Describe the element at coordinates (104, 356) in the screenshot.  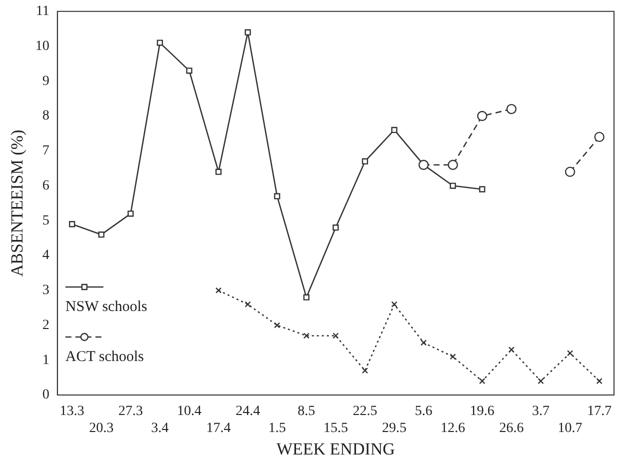
I see `legend-label: ACT schools` at that location.